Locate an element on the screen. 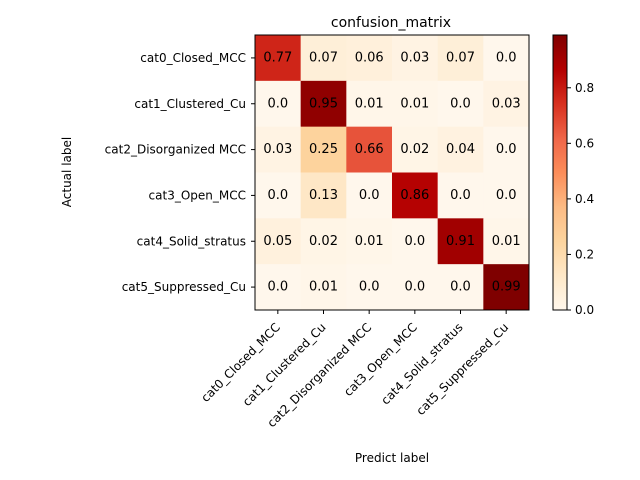 The width and height of the screenshot is (640, 480). colorbar-tick-label: 0.8 is located at coordinates (584, 88).